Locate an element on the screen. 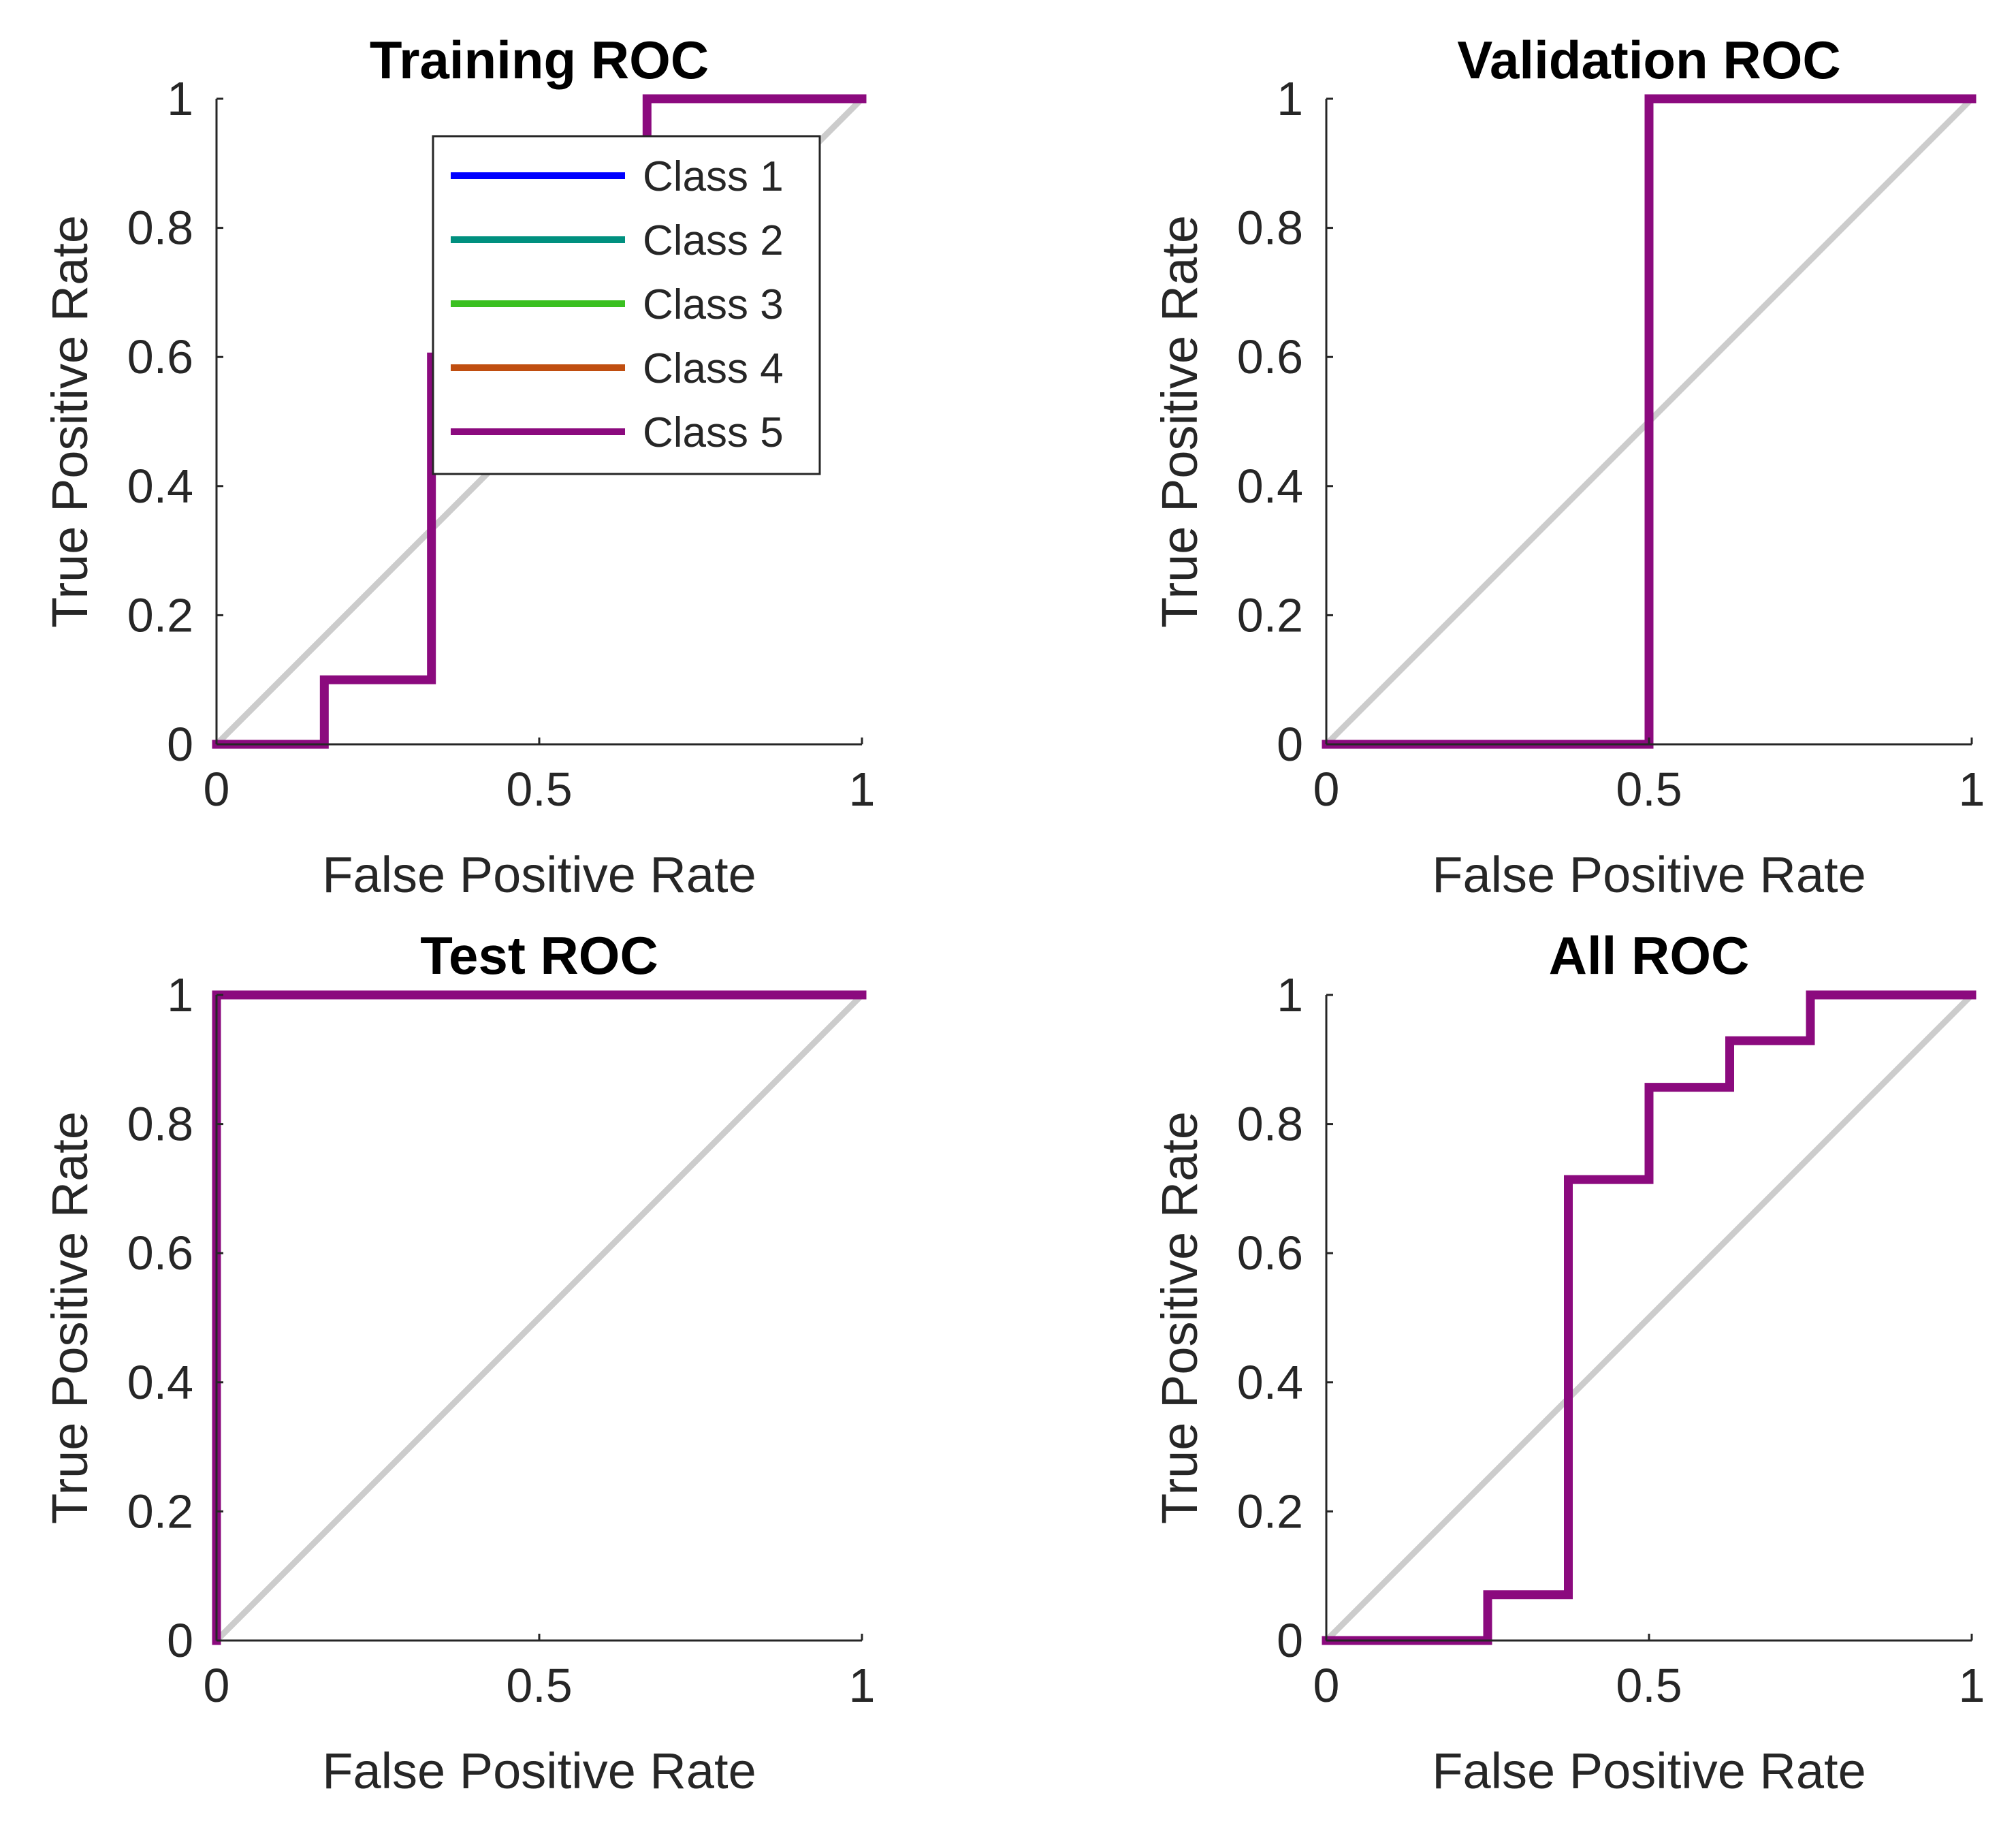  legend: Class 1 Class 2 Class 3 Class 4 Class 5 is located at coordinates (626, 305).